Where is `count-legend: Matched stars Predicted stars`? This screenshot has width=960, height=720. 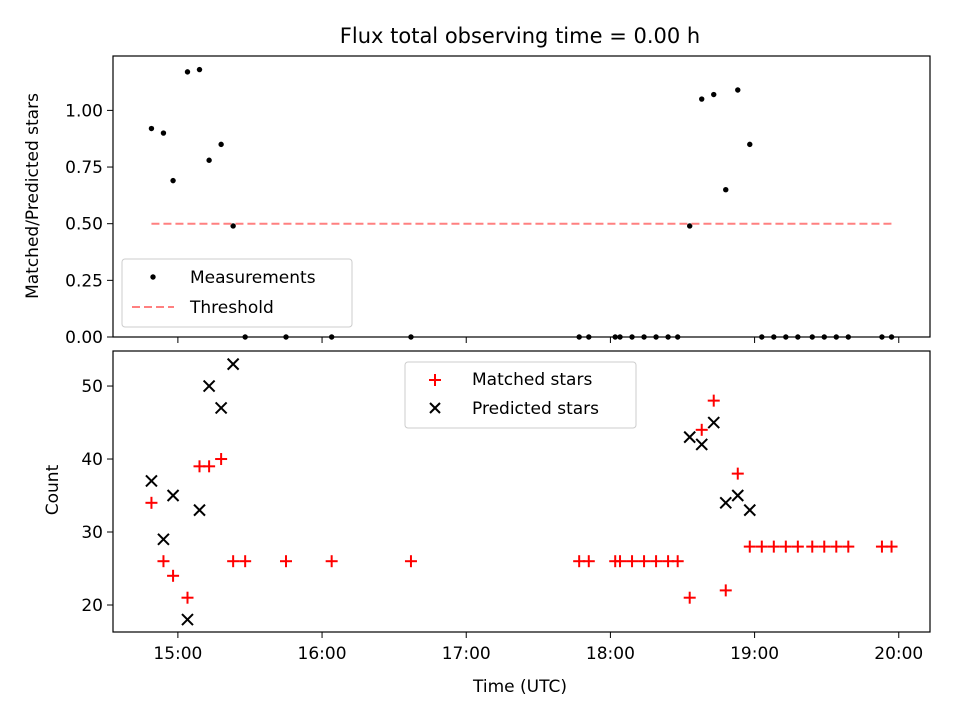
count-legend: Matched stars Predicted stars is located at coordinates (520, 395).